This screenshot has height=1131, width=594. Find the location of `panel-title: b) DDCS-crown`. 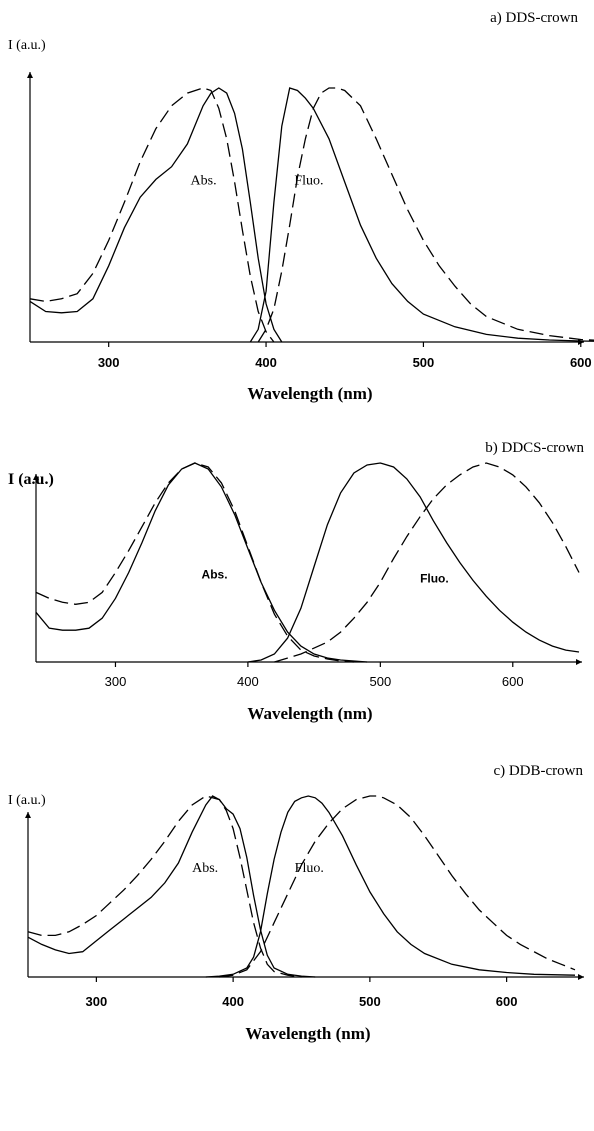

panel-title: b) DDCS-crown is located at coordinates (534, 448).